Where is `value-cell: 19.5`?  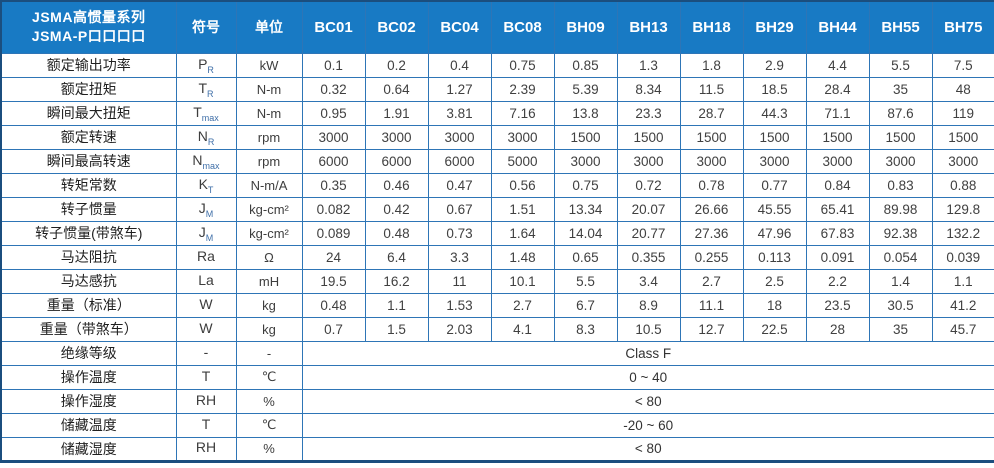 value-cell: 19.5 is located at coordinates (333, 281).